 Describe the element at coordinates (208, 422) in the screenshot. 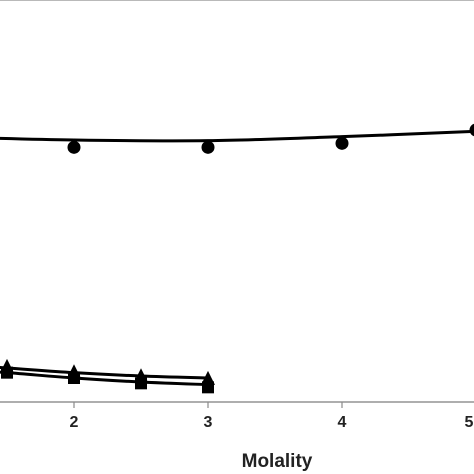

I see `x-tick-label: 3` at that location.